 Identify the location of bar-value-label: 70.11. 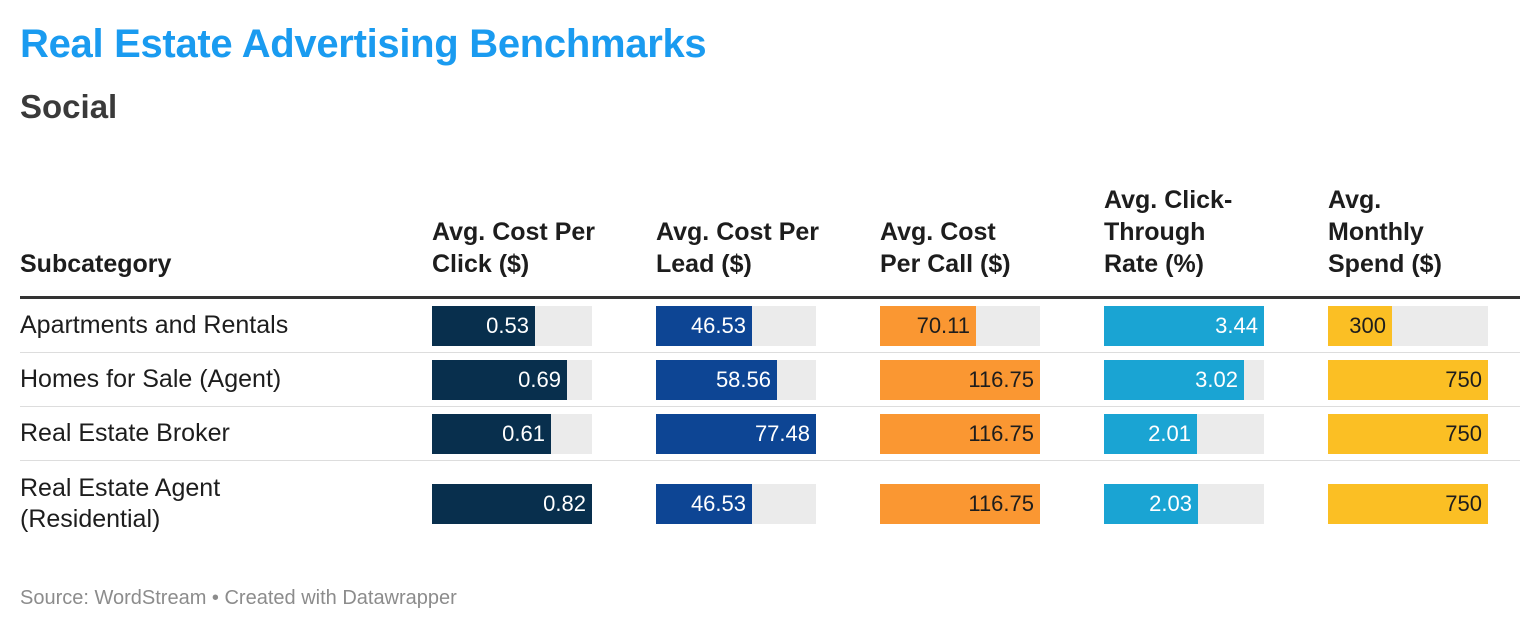
(943, 325).